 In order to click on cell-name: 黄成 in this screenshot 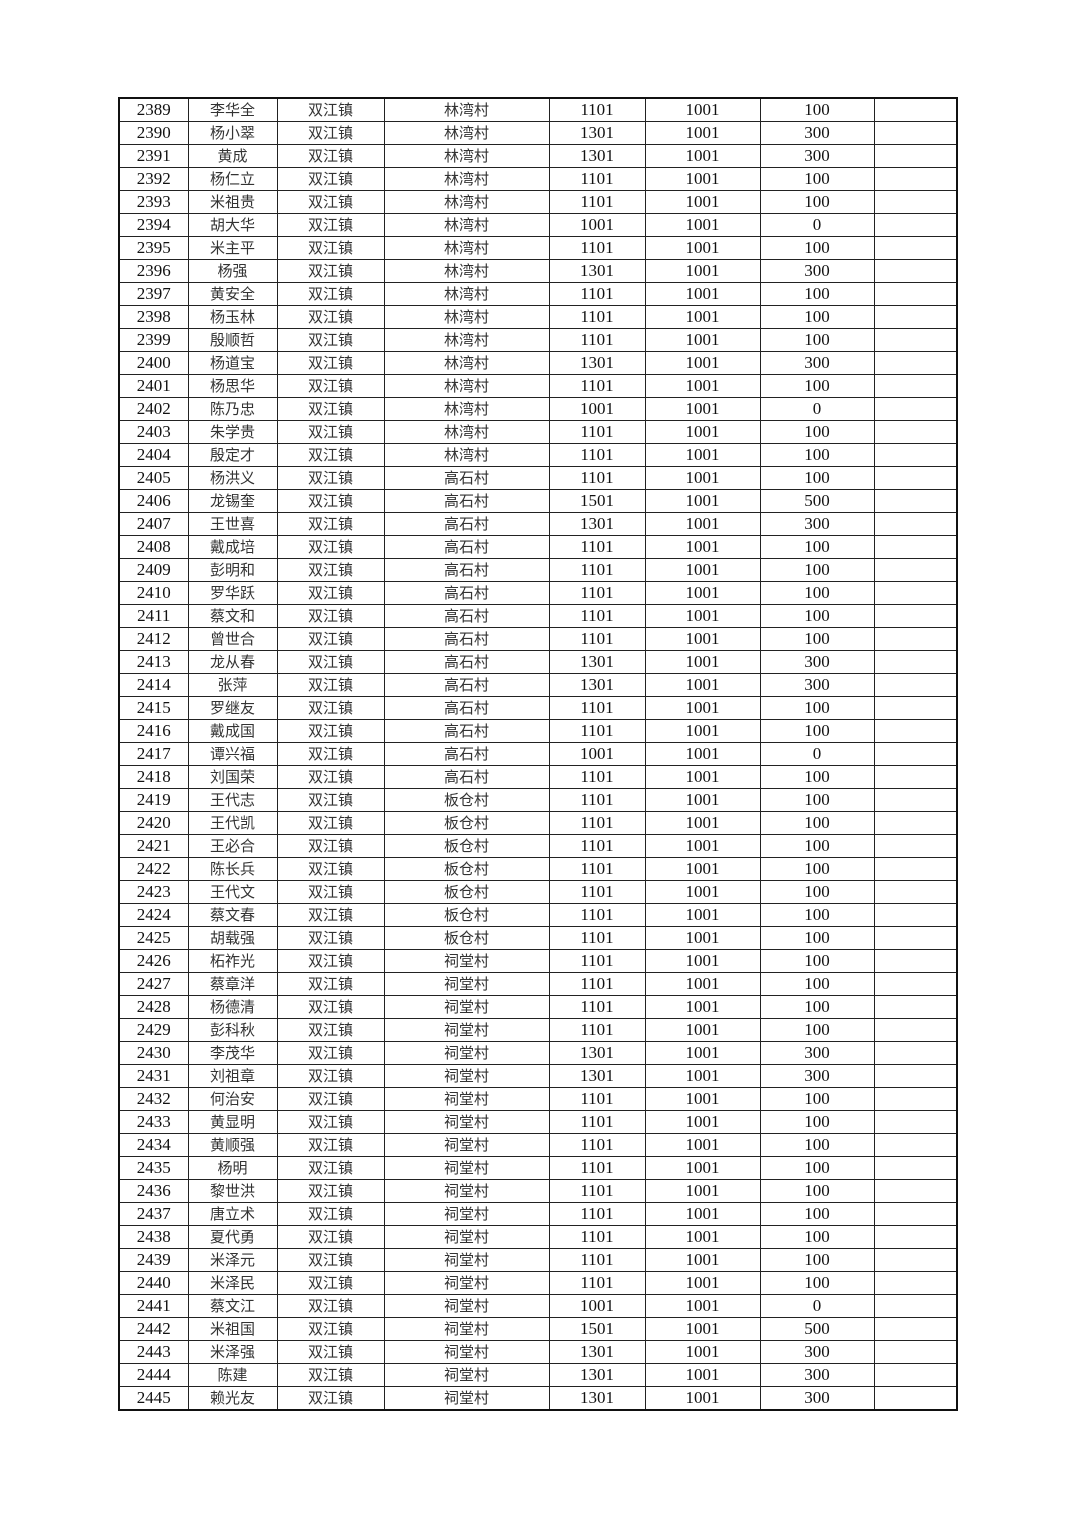, I will do `click(232, 156)`.